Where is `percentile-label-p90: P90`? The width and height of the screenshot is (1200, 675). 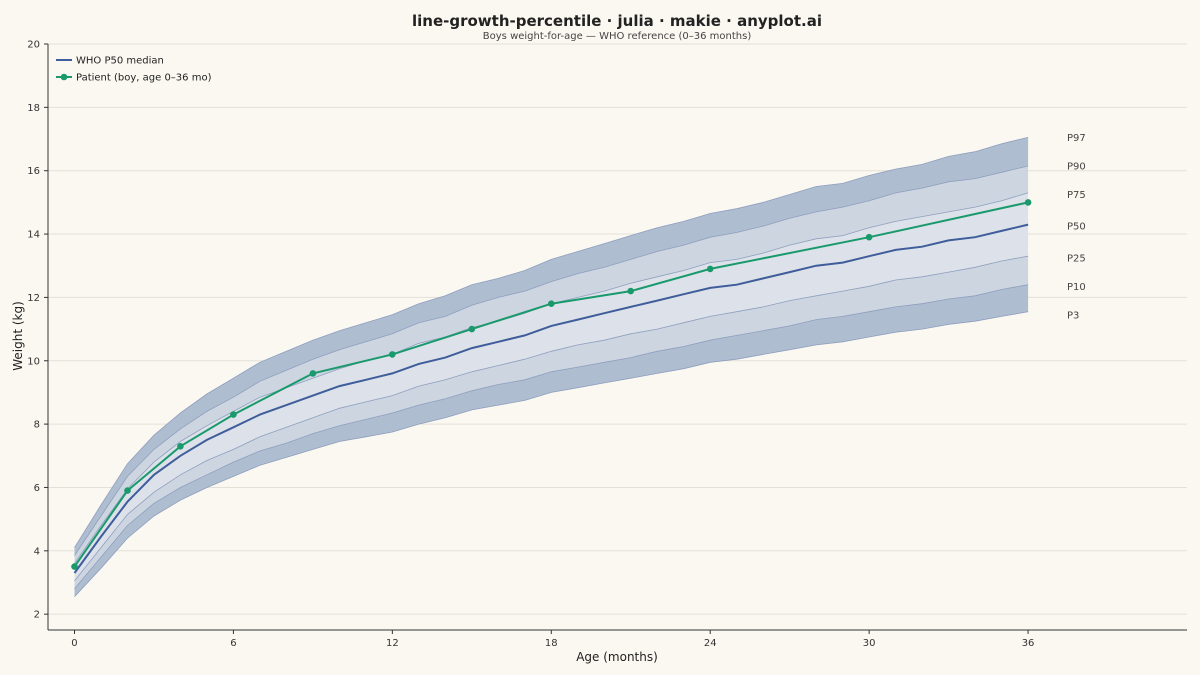 percentile-label-p90: P90 is located at coordinates (1076, 166).